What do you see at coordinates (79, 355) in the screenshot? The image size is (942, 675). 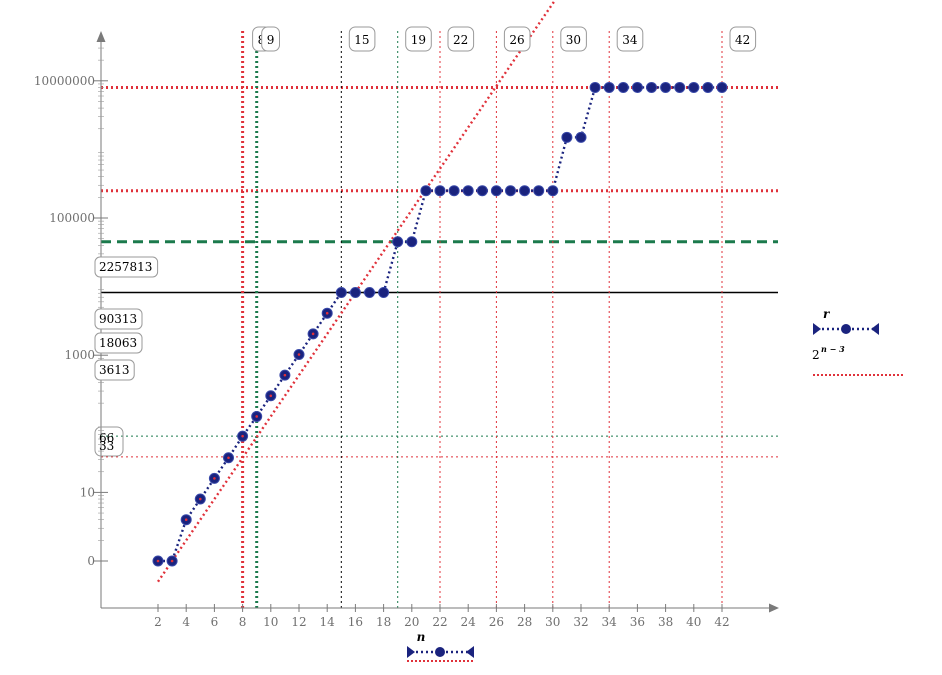 I see `y-tick-label-1000: 1000` at bounding box center [79, 355].